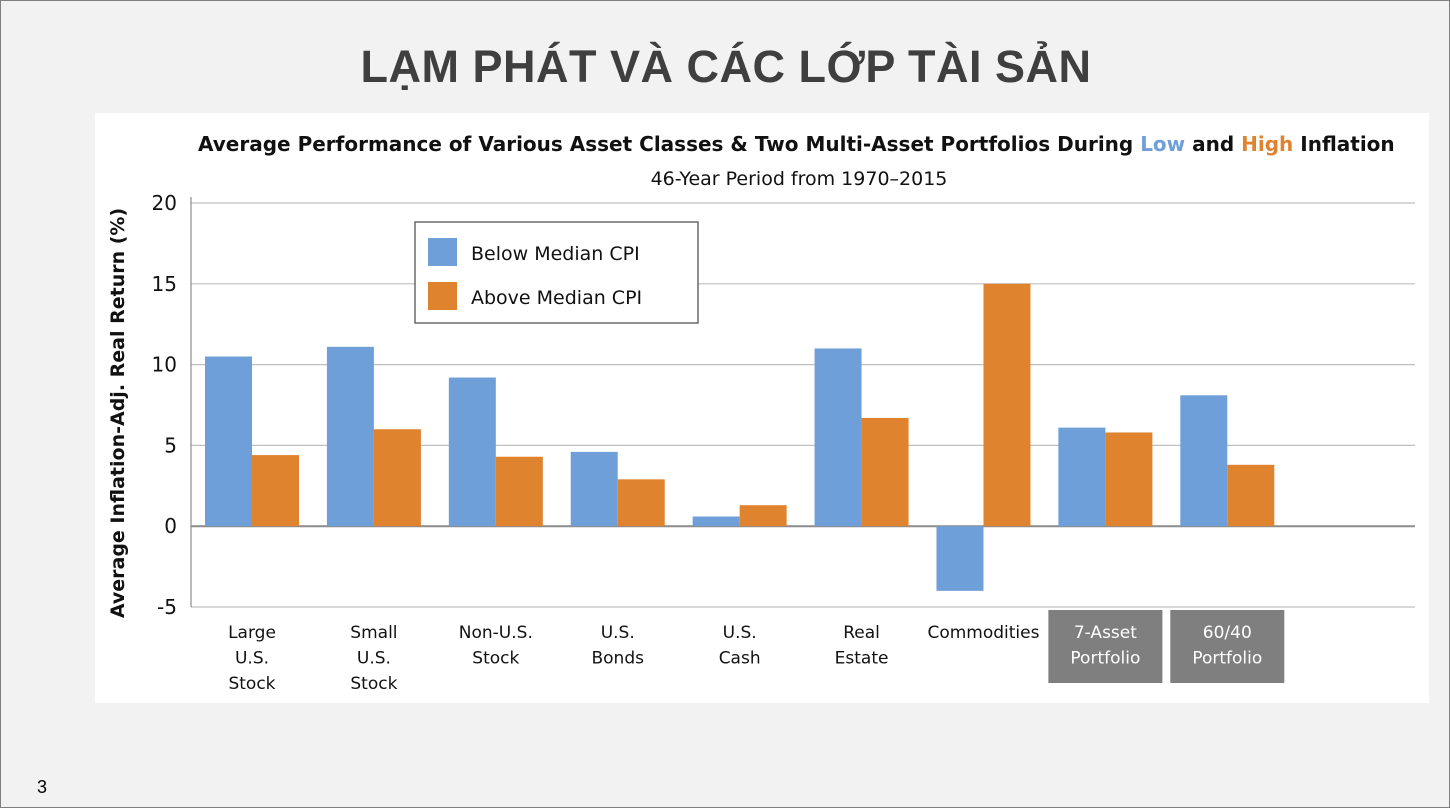  What do you see at coordinates (164, 284) in the screenshot?
I see `y-tick-label: 15` at bounding box center [164, 284].